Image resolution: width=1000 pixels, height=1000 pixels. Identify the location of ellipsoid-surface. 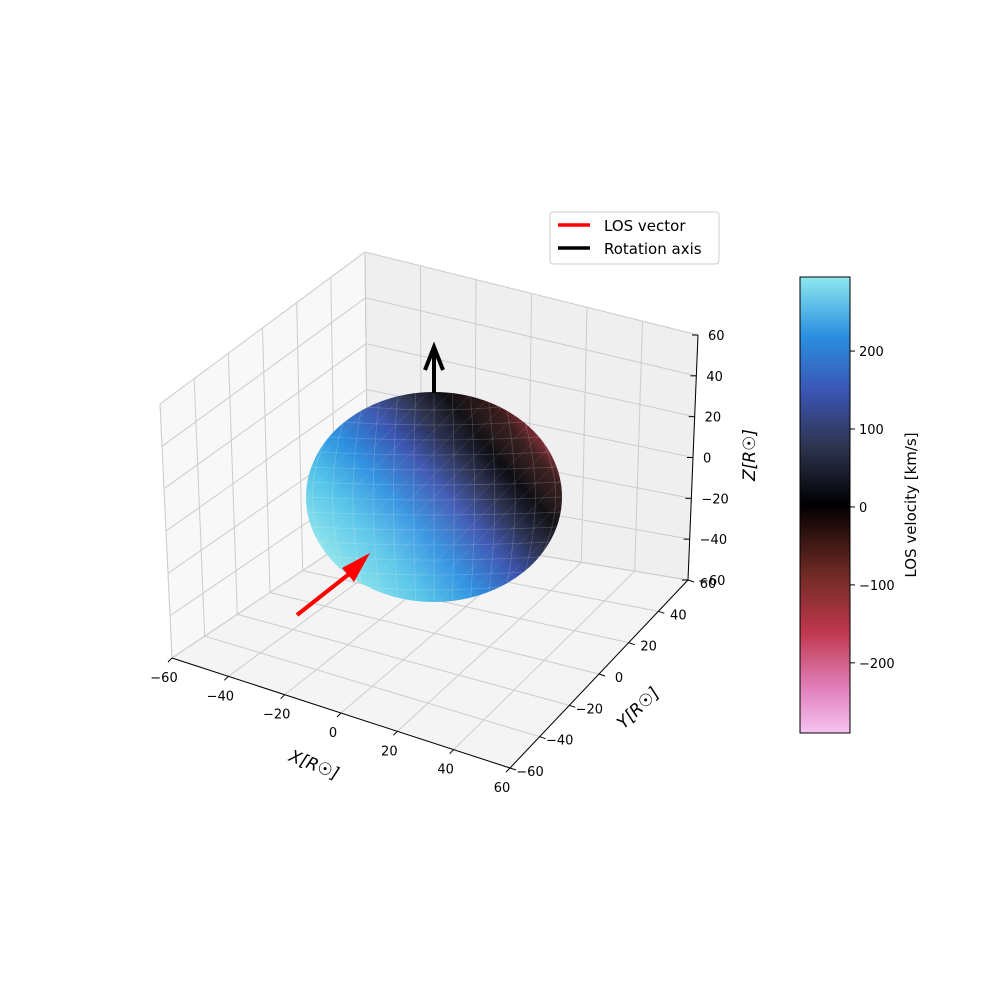
(434, 497).